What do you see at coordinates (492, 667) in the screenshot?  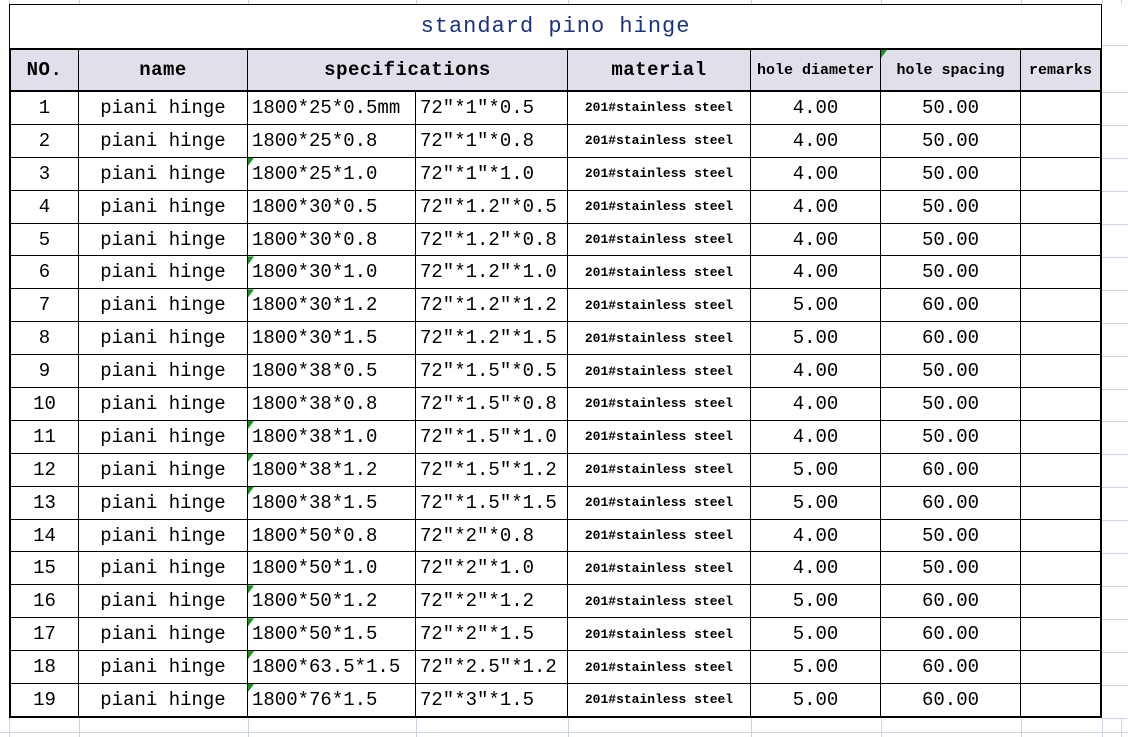 I see `cell-spec-imperial: 72″*2.5″*1.2` at bounding box center [492, 667].